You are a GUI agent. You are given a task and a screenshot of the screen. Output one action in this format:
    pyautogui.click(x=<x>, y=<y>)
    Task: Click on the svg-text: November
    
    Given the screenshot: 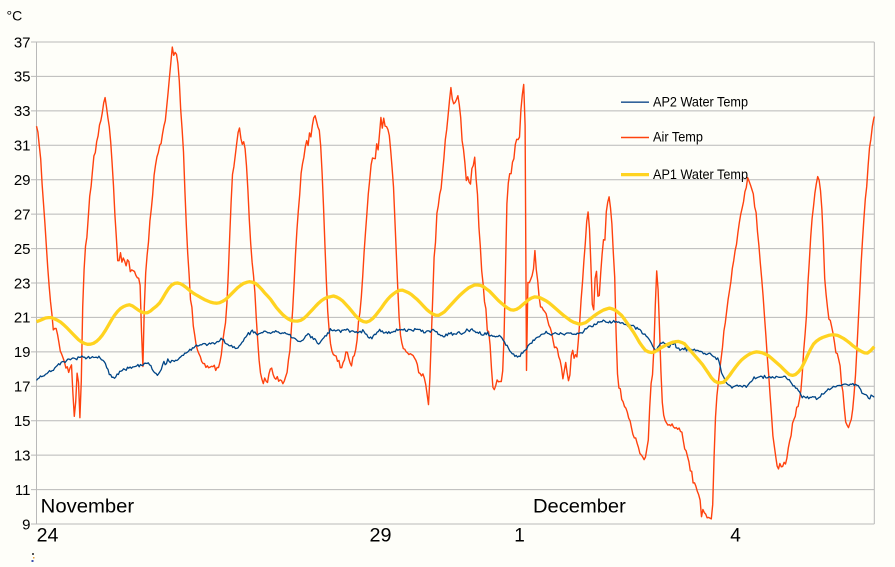 What is the action you would take?
    pyautogui.click(x=88, y=507)
    